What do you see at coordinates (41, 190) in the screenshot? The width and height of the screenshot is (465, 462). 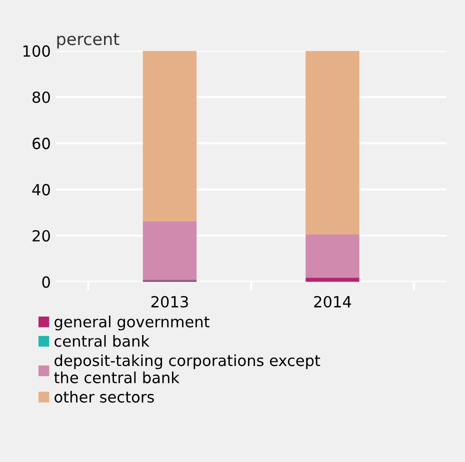 I see `y-tick-label: 40` at bounding box center [41, 190].